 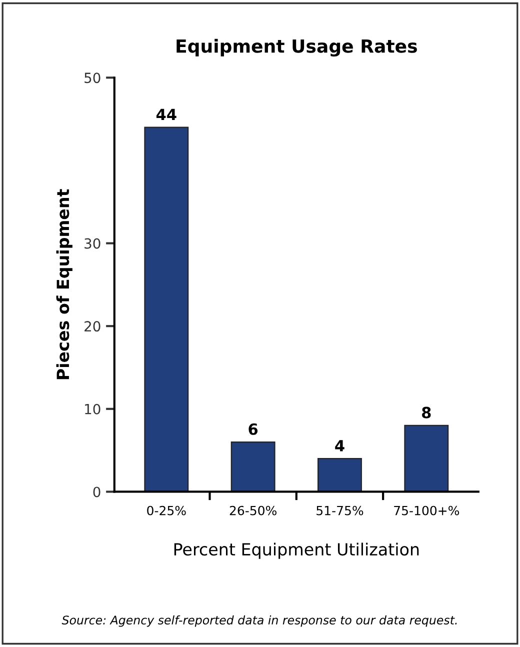 What do you see at coordinates (296, 47) in the screenshot?
I see `chart-title: Equipment Usage Rates` at bounding box center [296, 47].